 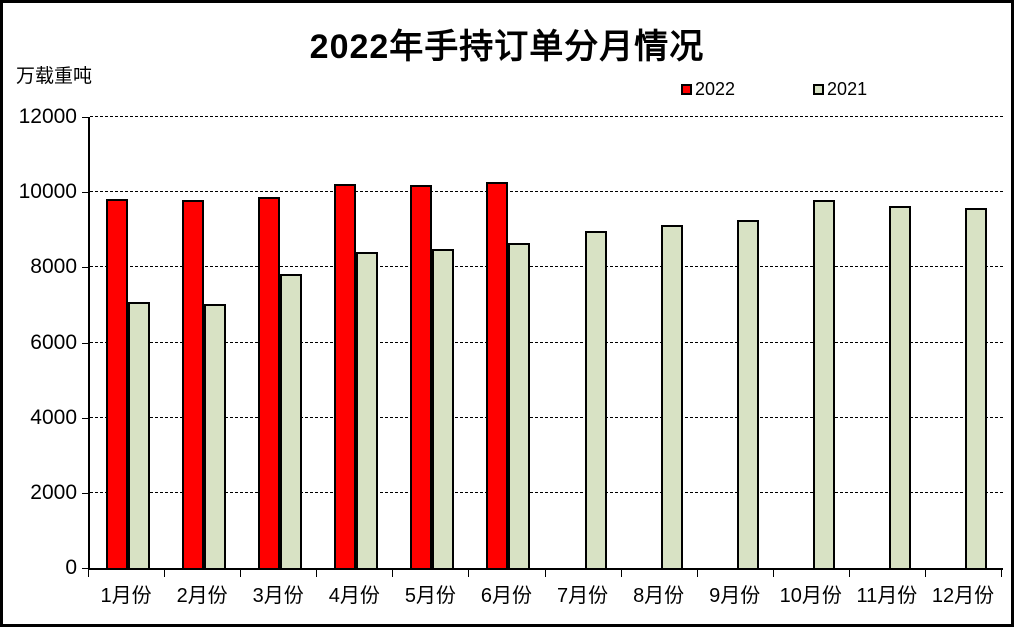 I want to click on bar-2021-m8, so click(x=671, y=396).